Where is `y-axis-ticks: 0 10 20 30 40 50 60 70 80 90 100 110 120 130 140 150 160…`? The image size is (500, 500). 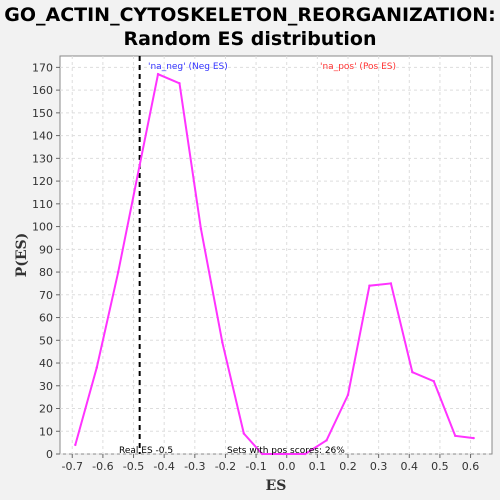
y-axis-ticks: 0 10 20 30 40 50 60 70 80 90 100 110 120 130 140 150 160… is located at coordinates (46, 261).